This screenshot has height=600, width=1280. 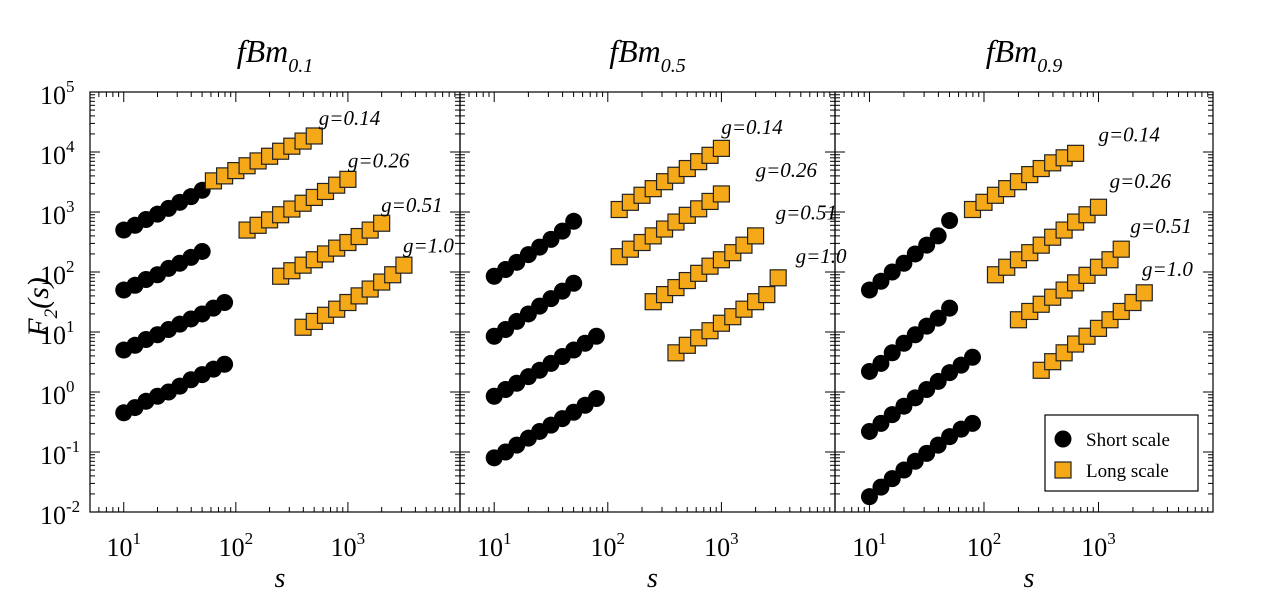 What do you see at coordinates (647, 55) in the screenshot?
I see `panel-title-2: fBm0.5` at bounding box center [647, 55].